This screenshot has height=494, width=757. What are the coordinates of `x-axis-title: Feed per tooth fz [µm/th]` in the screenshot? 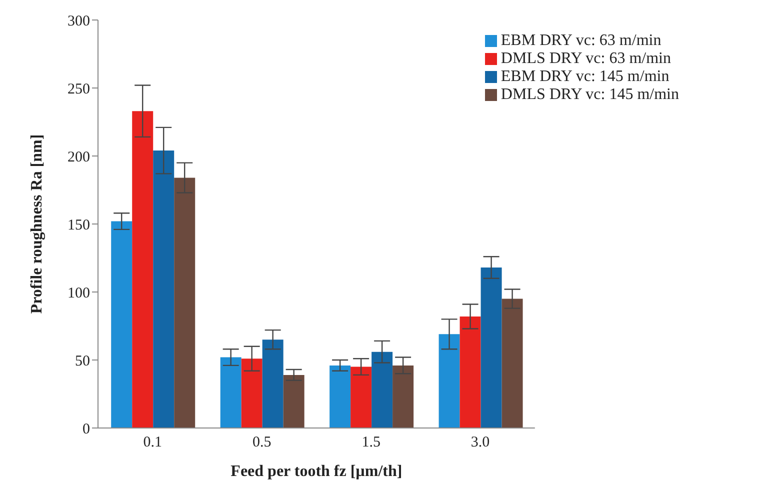 It's located at (316, 471).